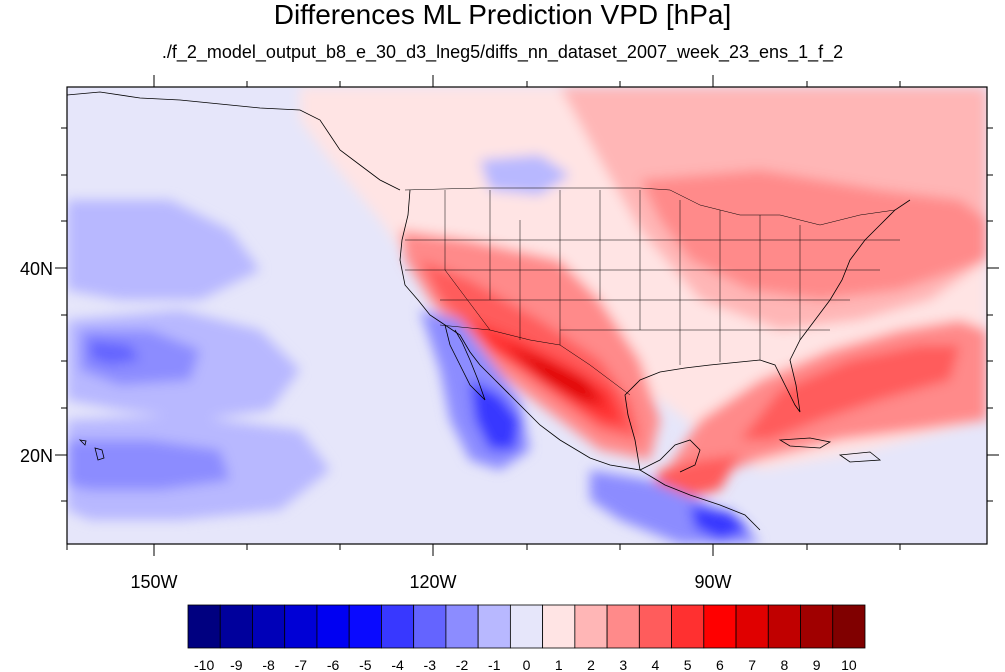  Describe the element at coordinates (333, 664) in the screenshot. I see `colorbar-label: -6` at that location.